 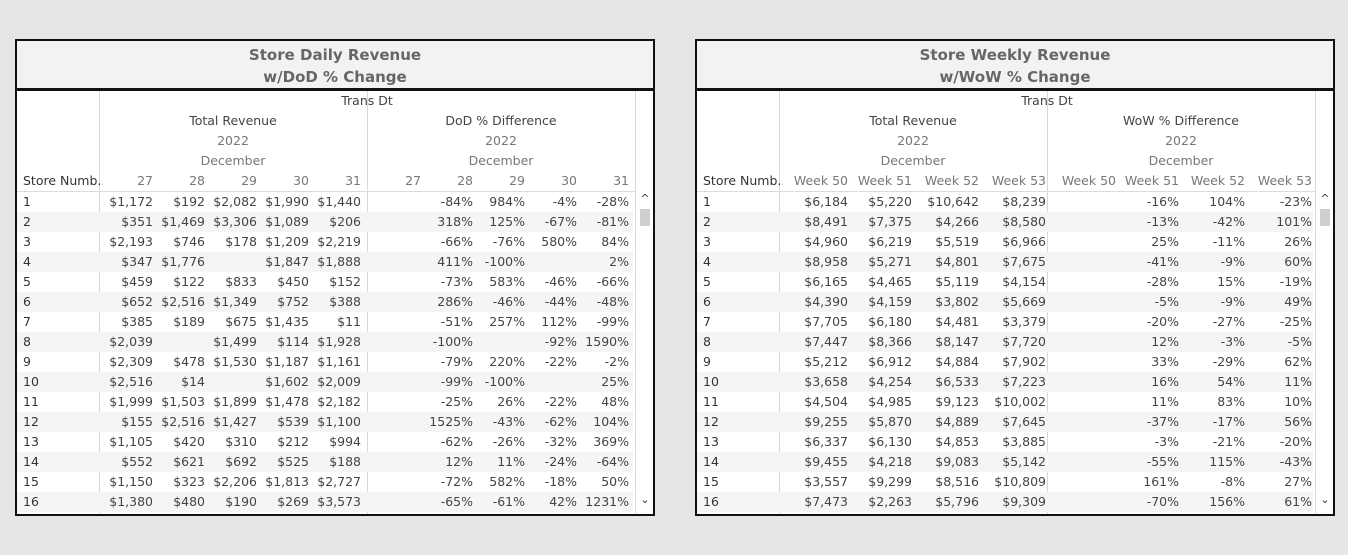 What do you see at coordinates (233, 140) in the screenshot?
I see `year-header: 2022` at bounding box center [233, 140].